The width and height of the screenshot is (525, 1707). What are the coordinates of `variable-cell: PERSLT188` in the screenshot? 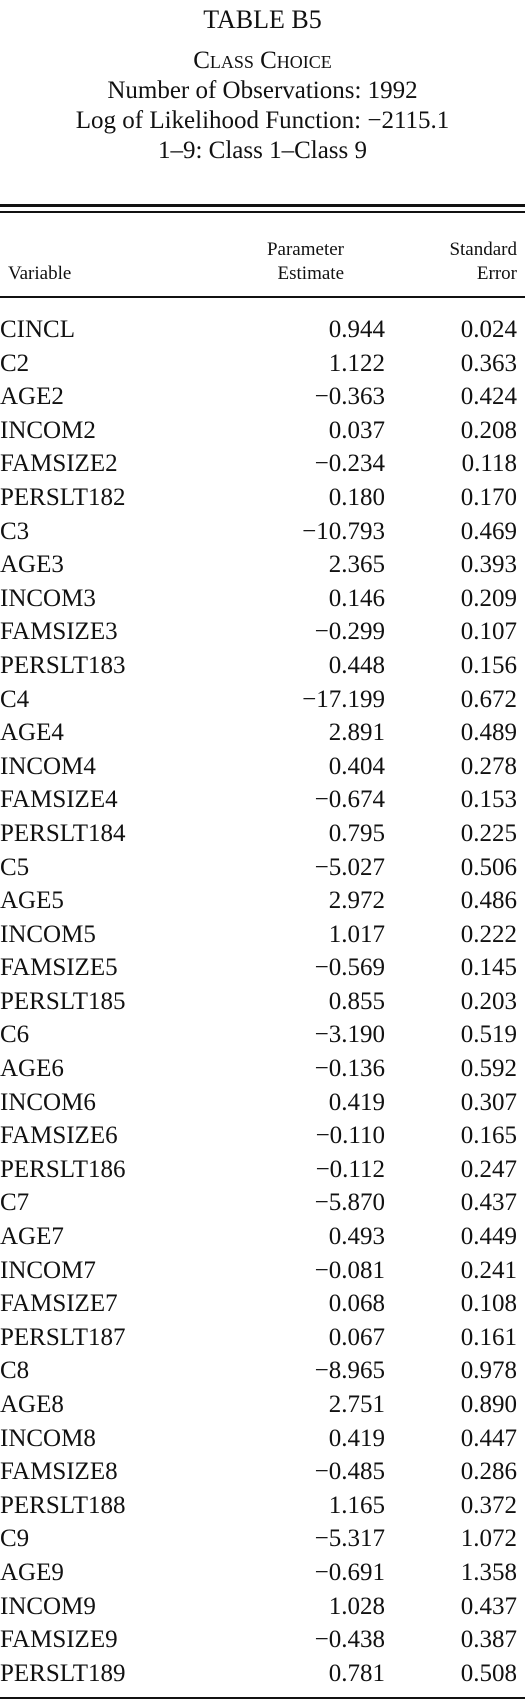 It's located at (63, 1505).